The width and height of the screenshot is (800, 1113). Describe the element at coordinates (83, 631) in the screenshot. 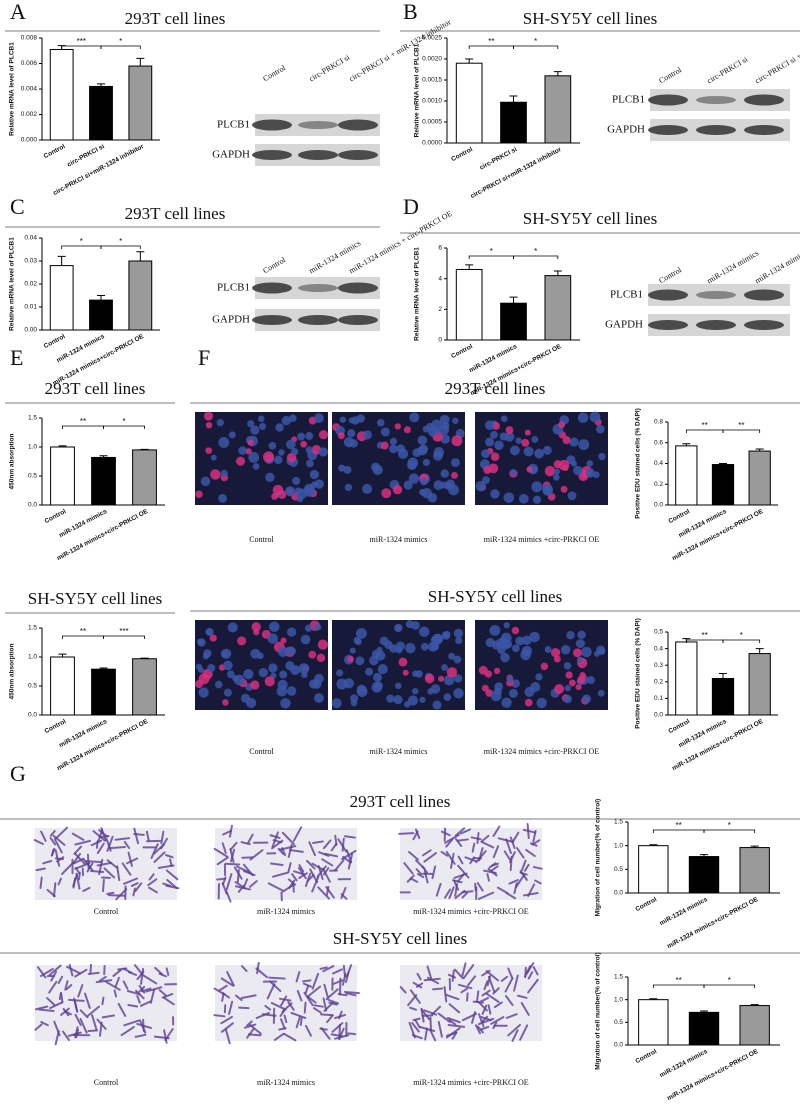

I see `significance-label: **` at that location.